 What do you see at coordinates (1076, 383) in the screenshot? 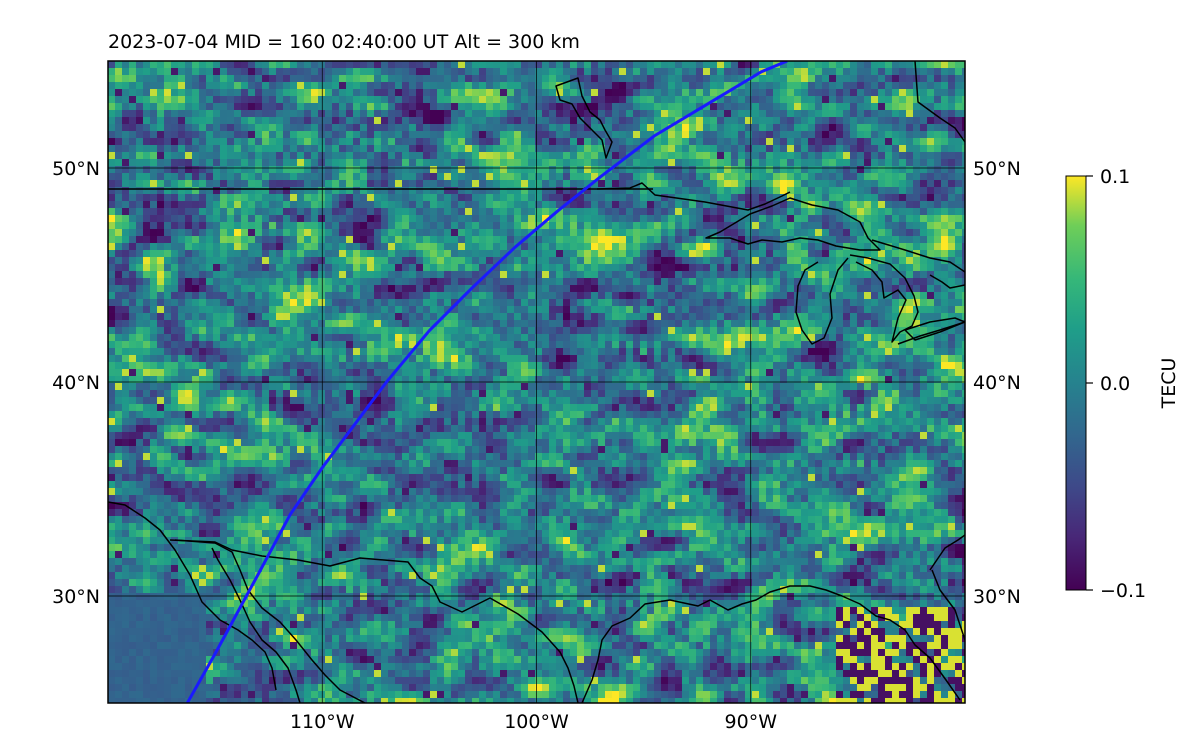
I see `colorbar-gradient` at bounding box center [1076, 383].